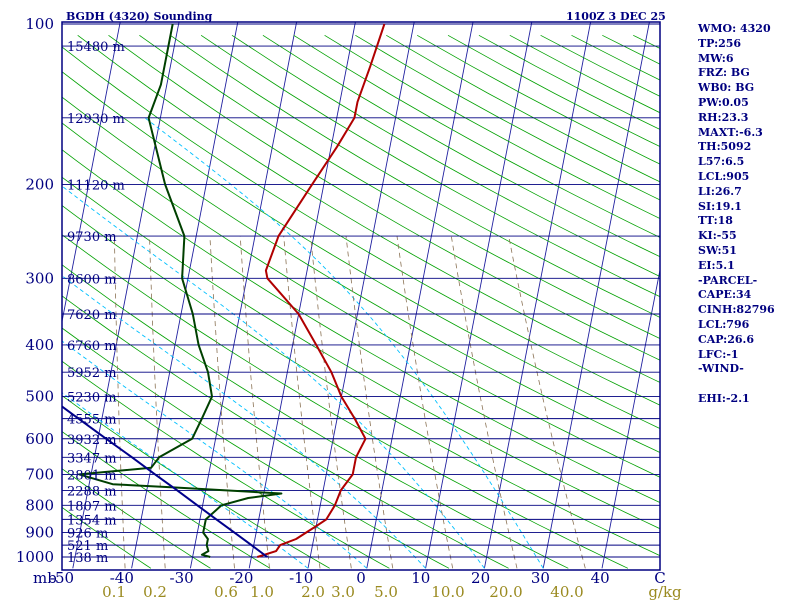  What do you see at coordinates (313, 591) in the screenshot?
I see `mixing-ratio-tick-label: 2.0` at bounding box center [313, 591].